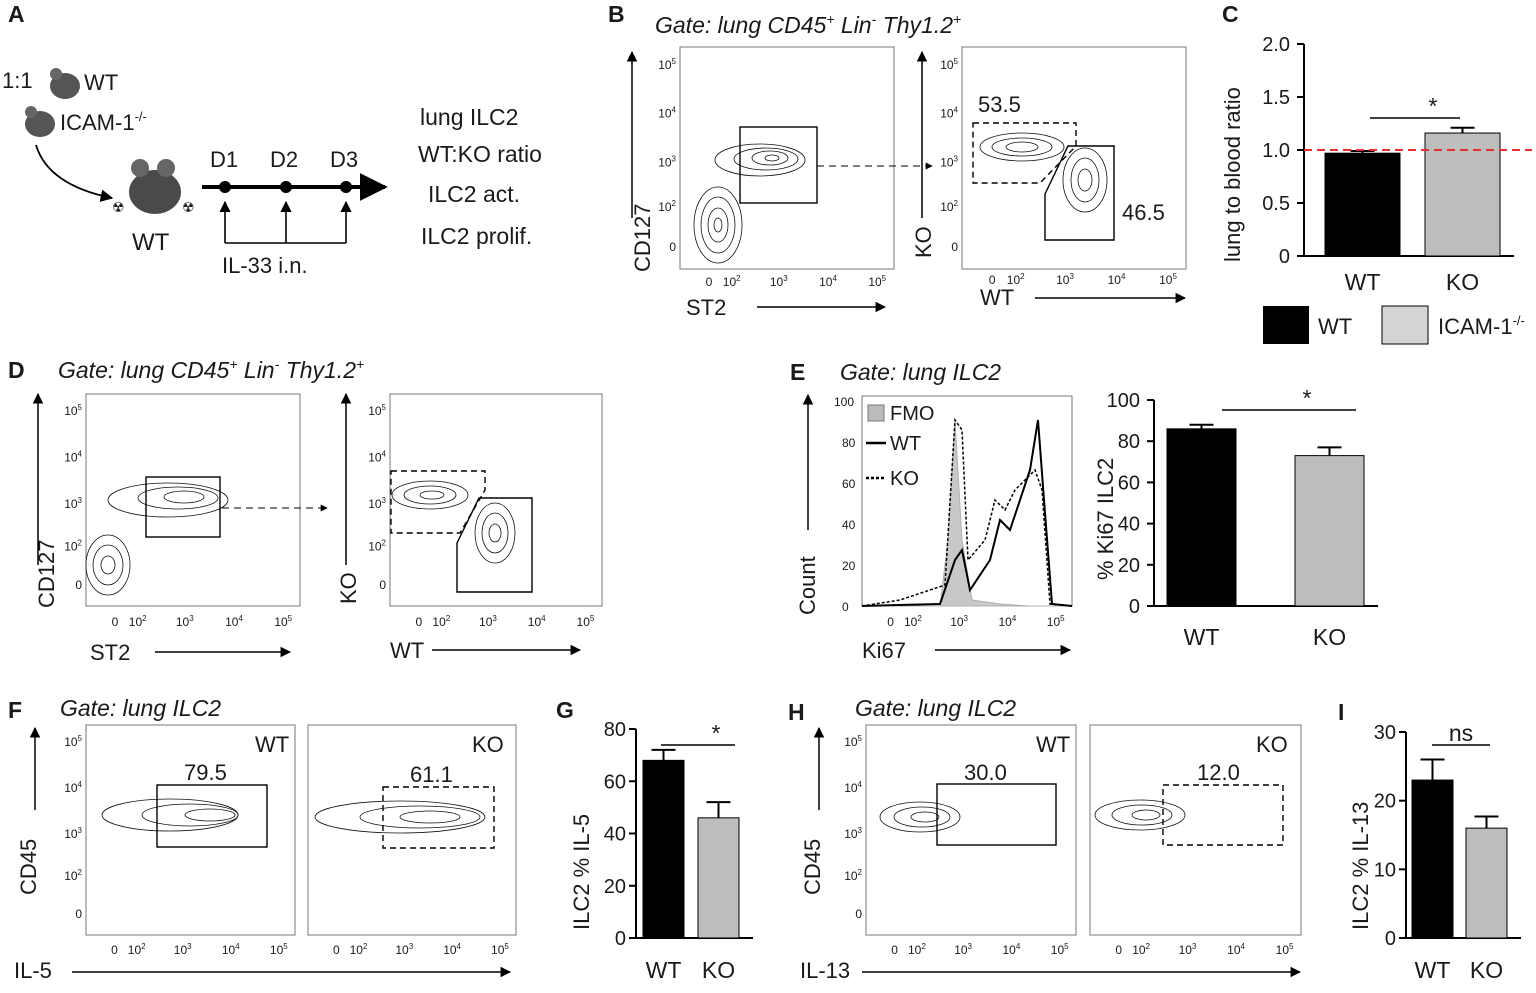  What do you see at coordinates (1218, 772) in the screenshot?
I see `gate-percent-ko: 12.0` at bounding box center [1218, 772].